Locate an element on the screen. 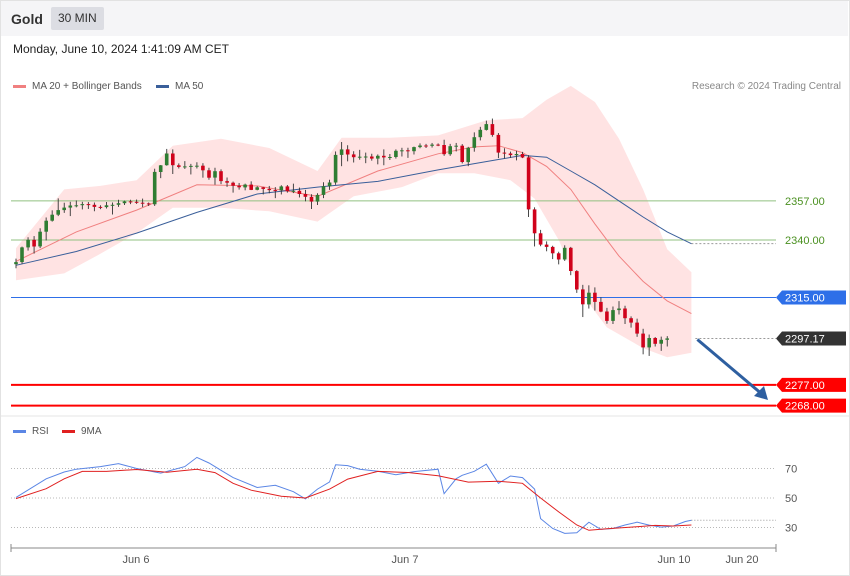  ma50-swatch is located at coordinates (162, 86).